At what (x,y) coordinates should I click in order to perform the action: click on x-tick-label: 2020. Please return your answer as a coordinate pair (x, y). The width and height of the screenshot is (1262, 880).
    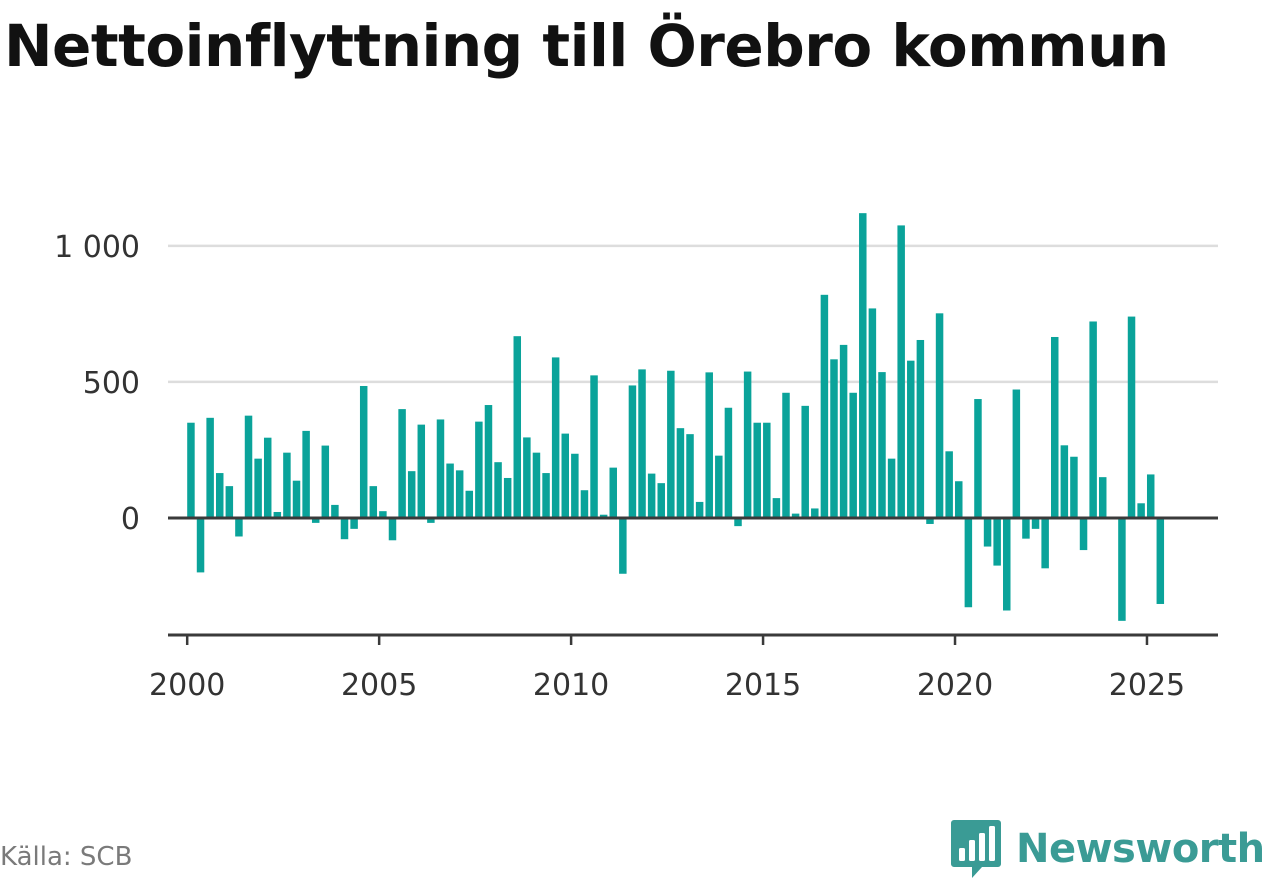
    Looking at the image, I should click on (955, 685).